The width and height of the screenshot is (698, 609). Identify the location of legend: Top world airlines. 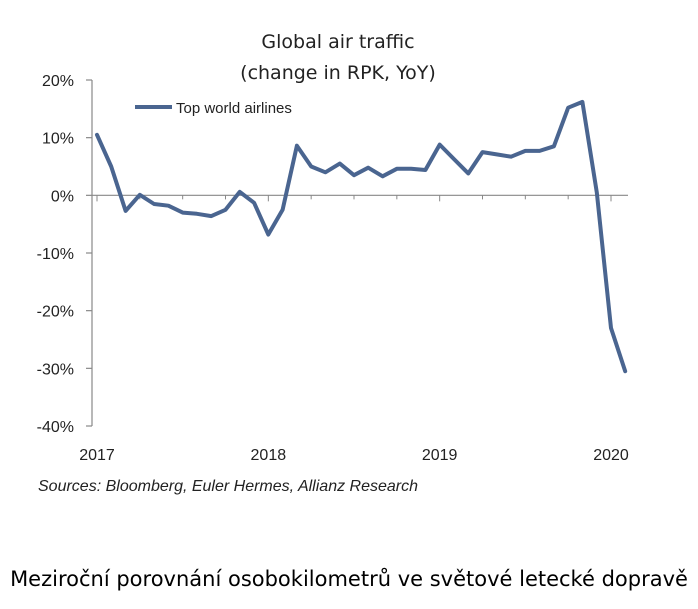
(213, 108).